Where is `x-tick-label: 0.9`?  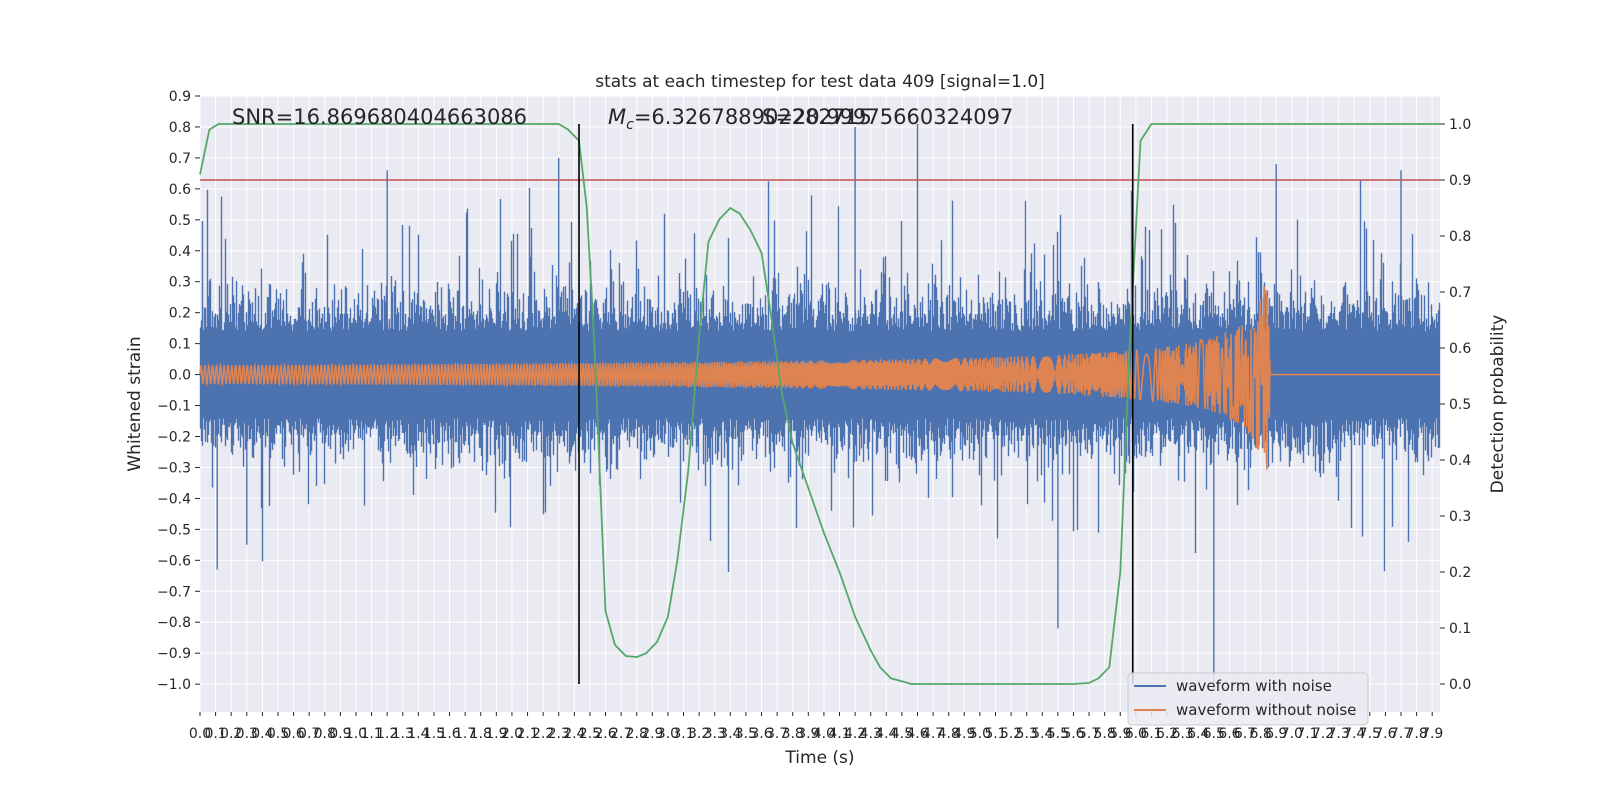
x-tick-label: 0.9 is located at coordinates (340, 734).